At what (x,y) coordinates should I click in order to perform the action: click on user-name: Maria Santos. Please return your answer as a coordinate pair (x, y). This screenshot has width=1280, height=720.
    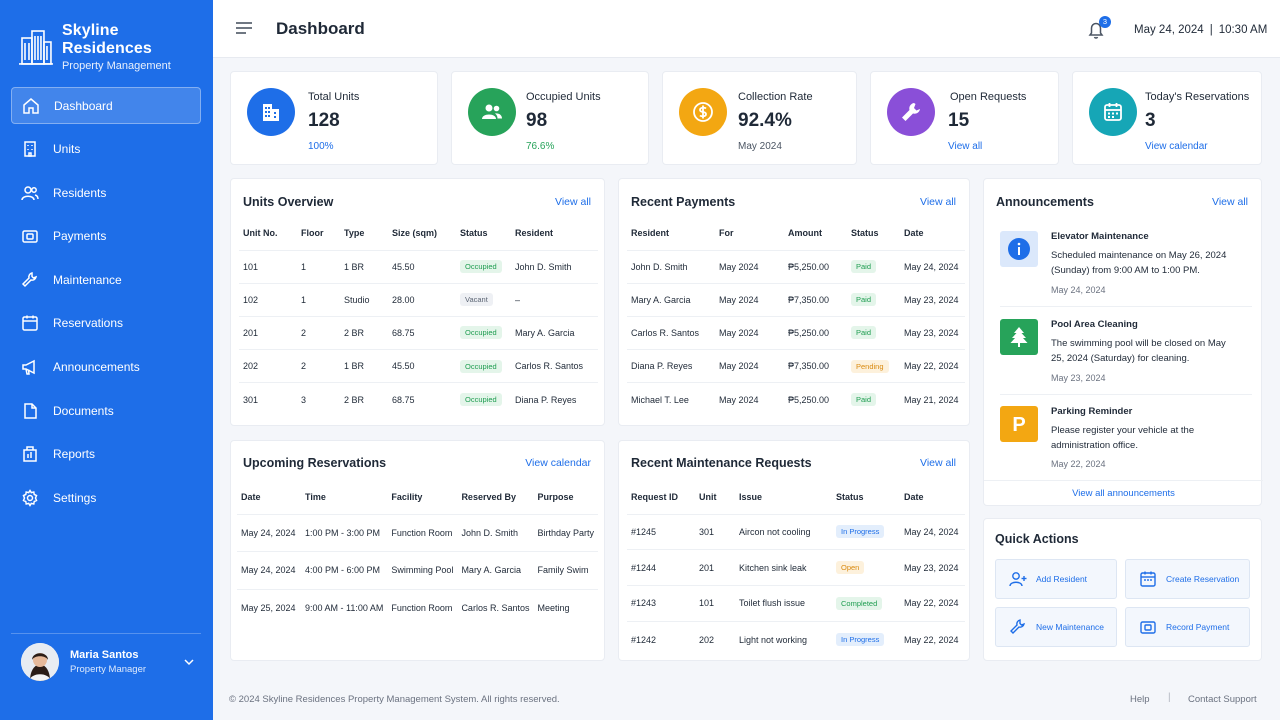
    Looking at the image, I should click on (104, 655).